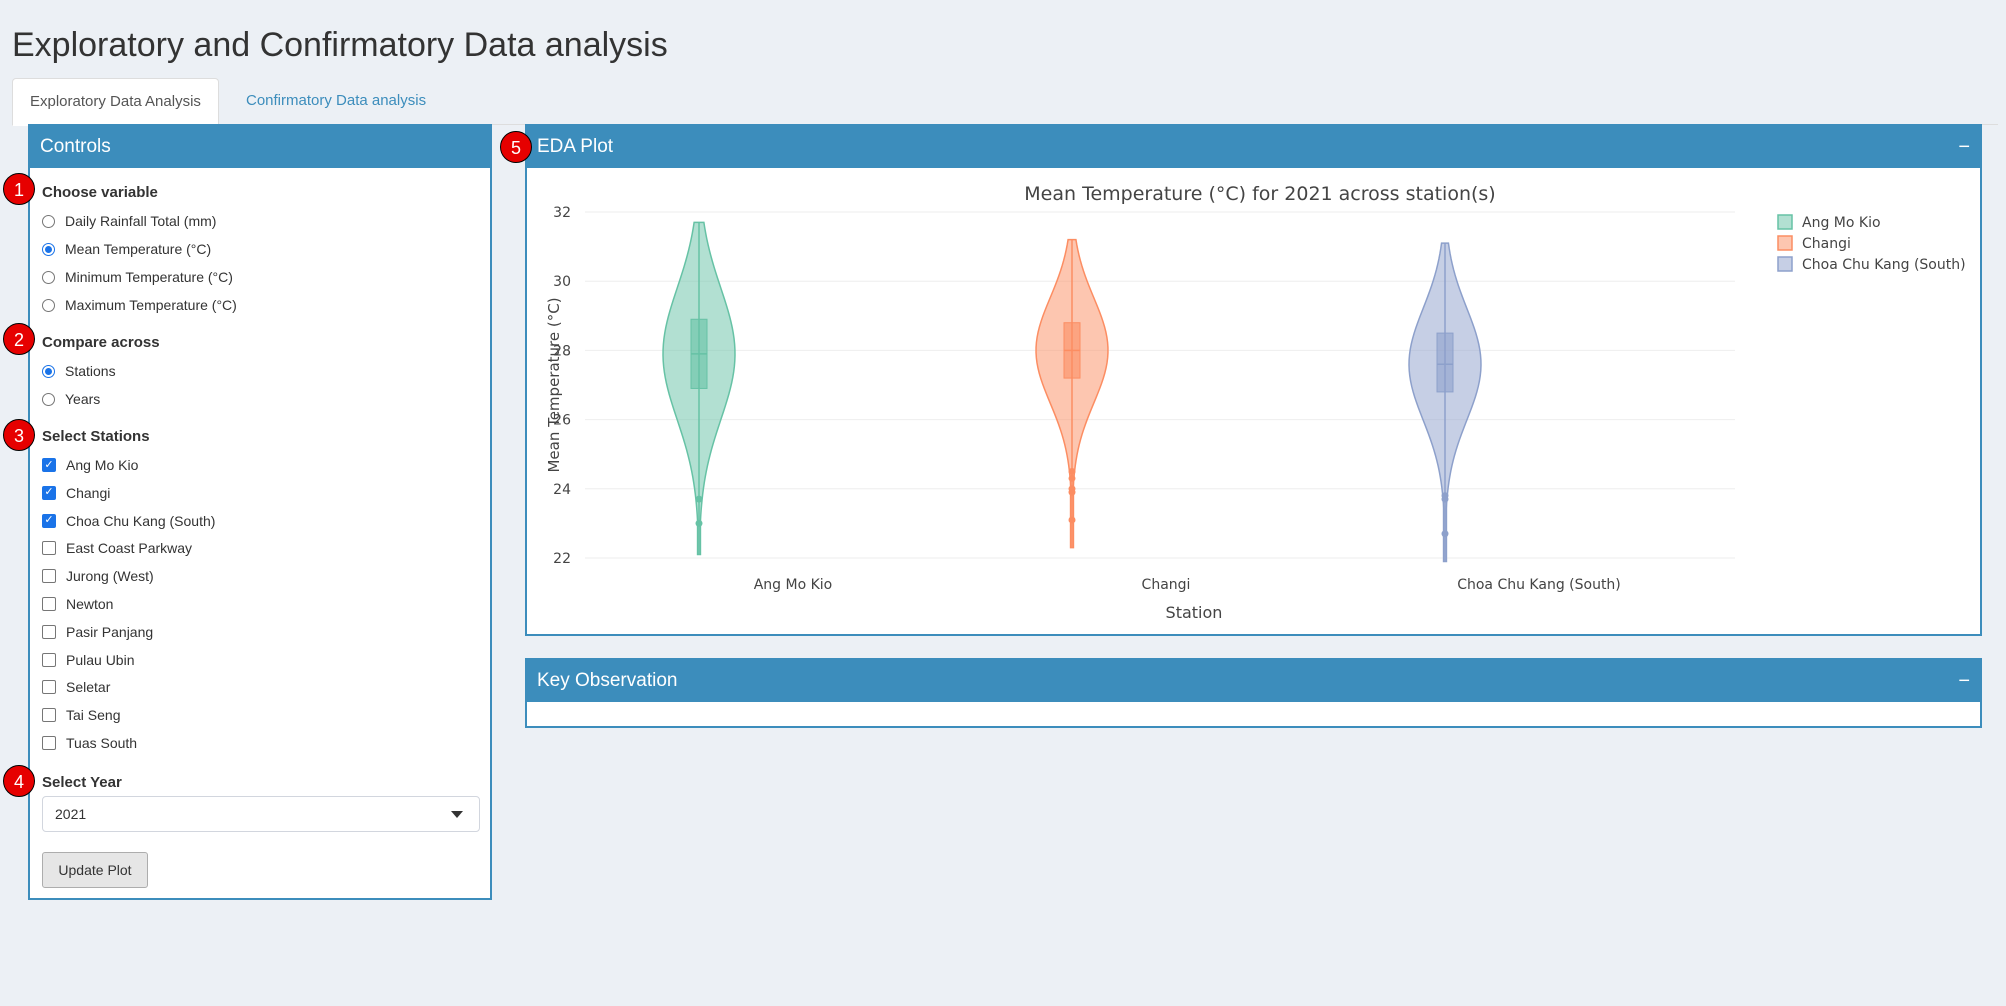  I want to click on compare-option-label: Stations, so click(90, 371).